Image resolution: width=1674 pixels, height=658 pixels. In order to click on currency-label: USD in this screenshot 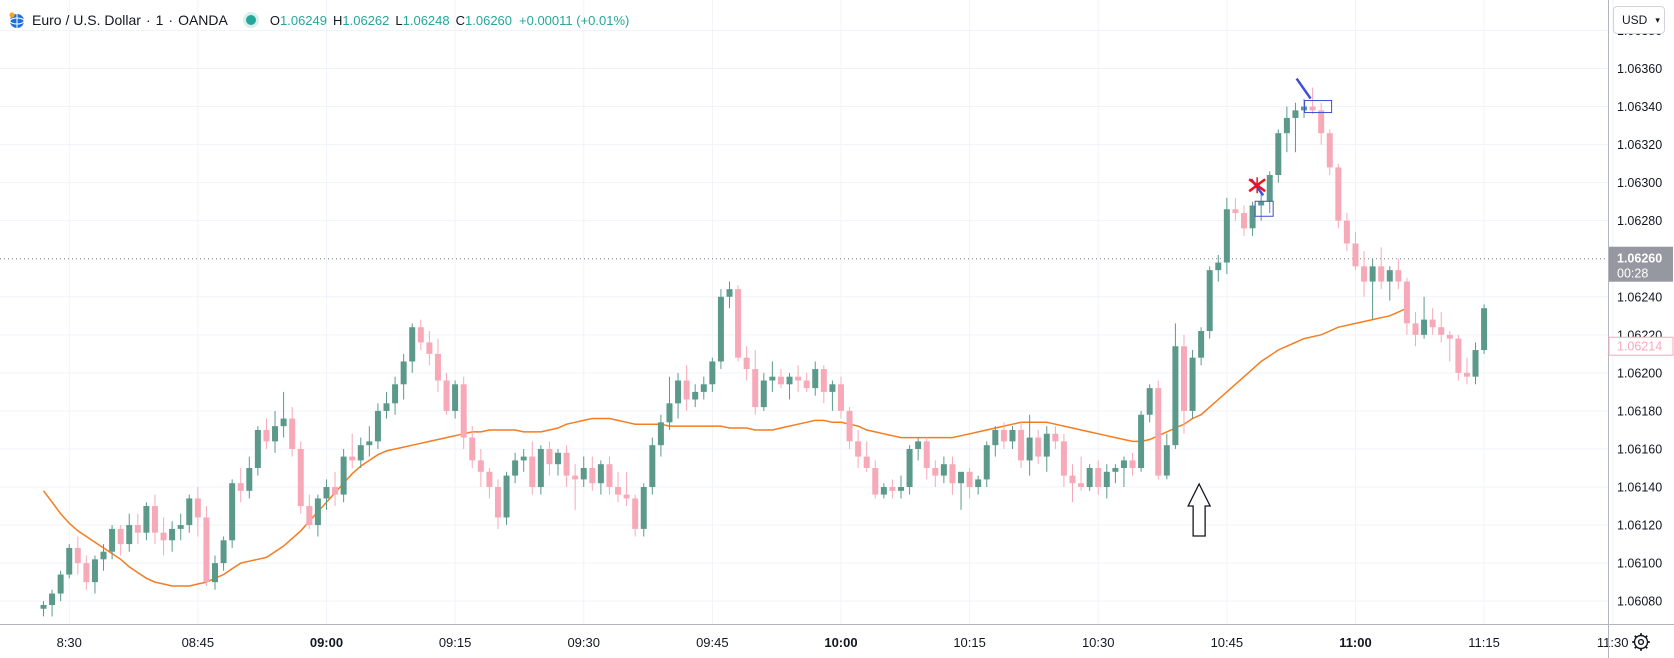, I will do `click(1635, 20)`.